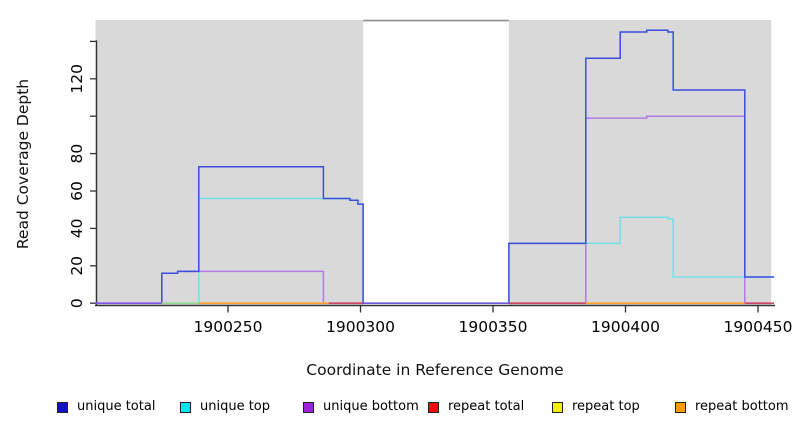 This screenshot has width=792, height=432. I want to click on y-tick-label: 120, so click(77, 79).